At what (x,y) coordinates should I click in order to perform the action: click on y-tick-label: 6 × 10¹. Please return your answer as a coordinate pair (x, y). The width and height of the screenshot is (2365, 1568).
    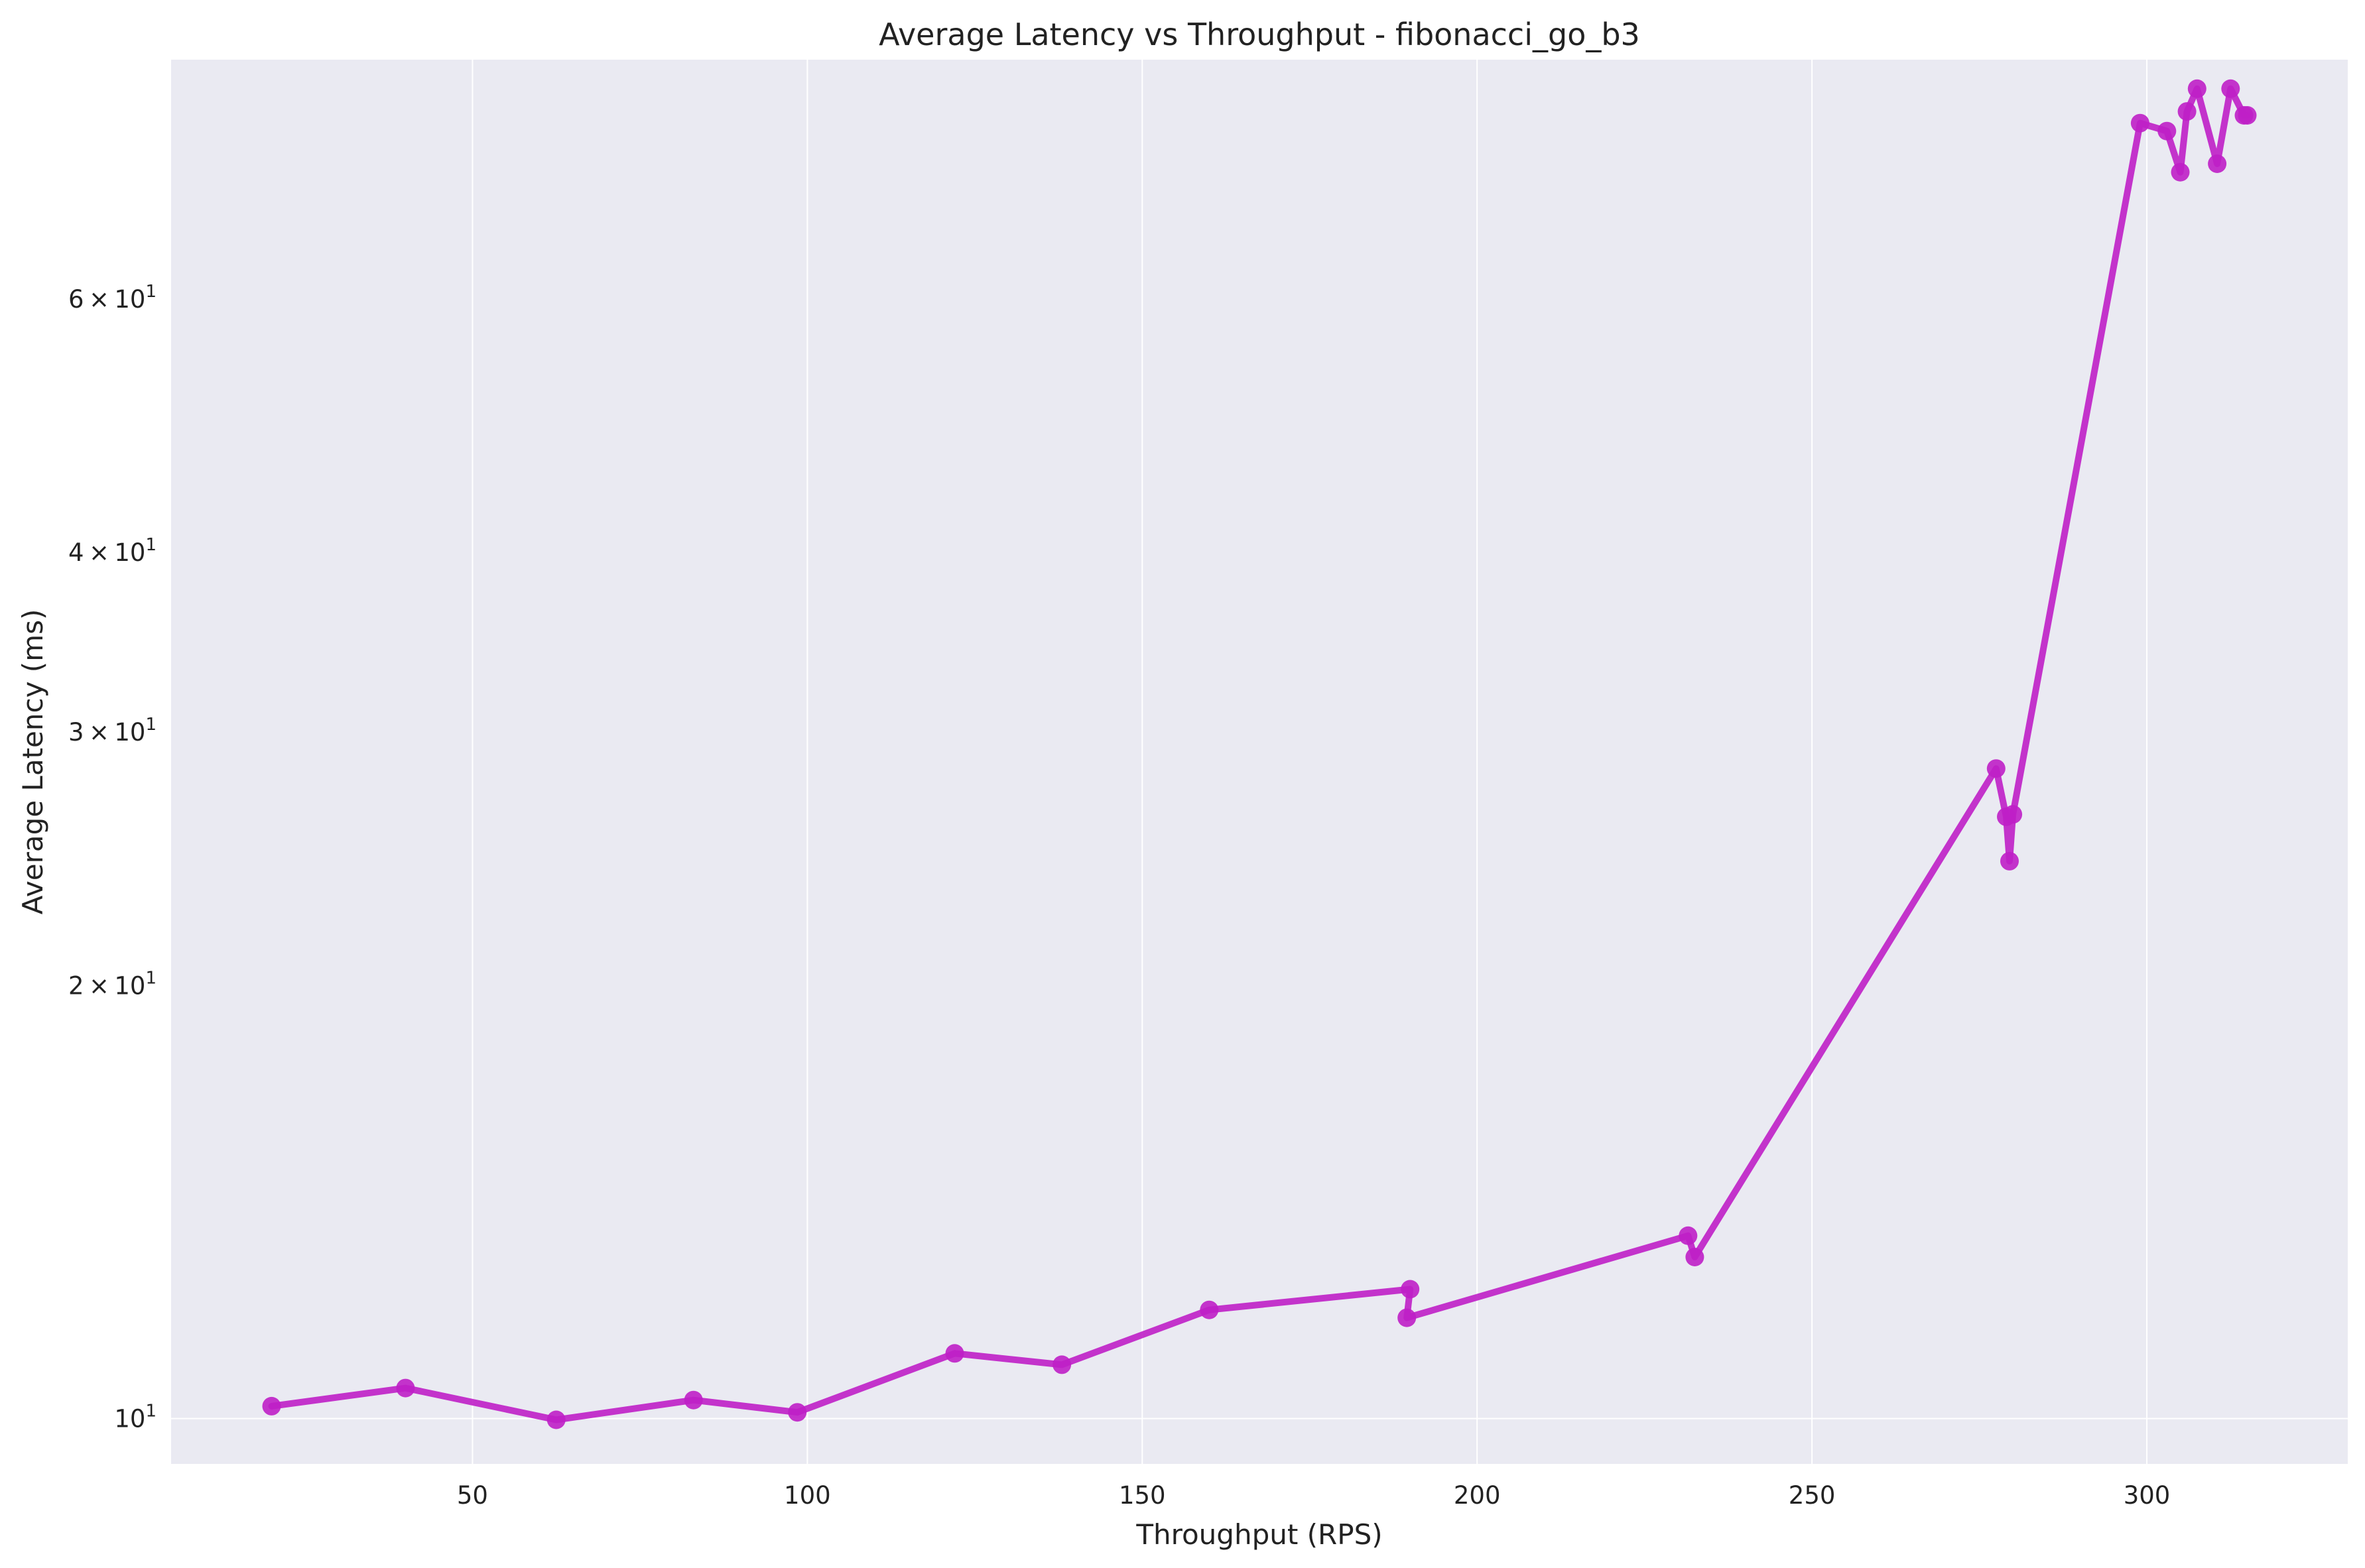
    Looking at the image, I should click on (113, 298).